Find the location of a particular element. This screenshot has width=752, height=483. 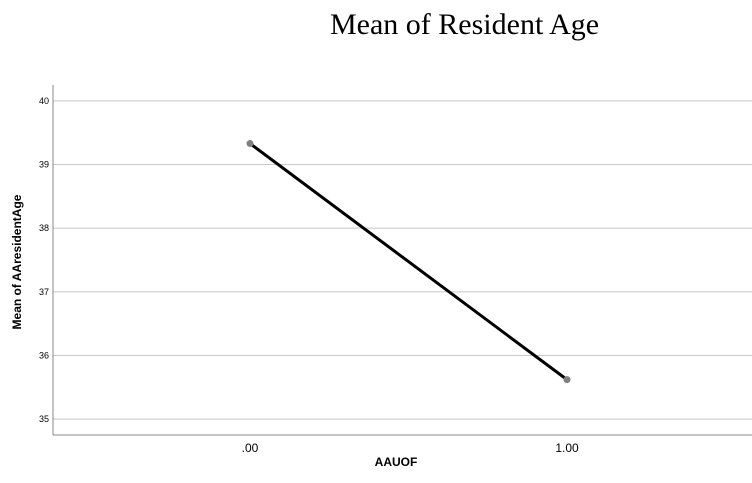

x-tick-label: .00 is located at coordinates (250, 448).